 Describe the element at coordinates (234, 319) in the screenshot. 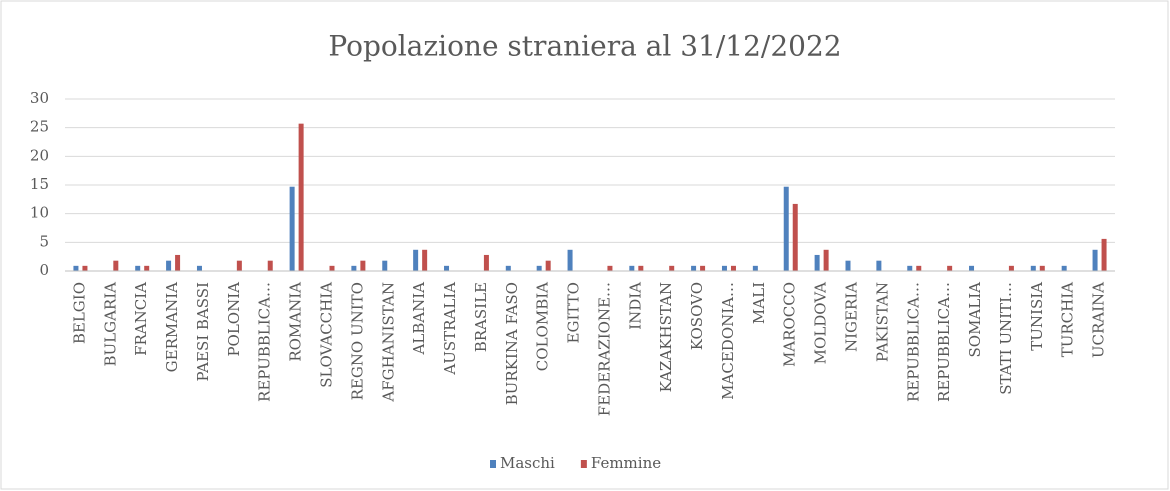

I see `x-tick-label: POLONIA` at that location.